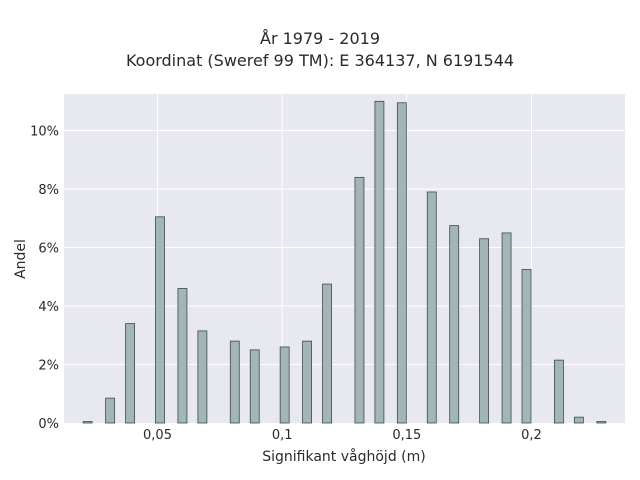  Describe the element at coordinates (48, 366) in the screenshot. I see `y-tick-label: 2%` at that location.